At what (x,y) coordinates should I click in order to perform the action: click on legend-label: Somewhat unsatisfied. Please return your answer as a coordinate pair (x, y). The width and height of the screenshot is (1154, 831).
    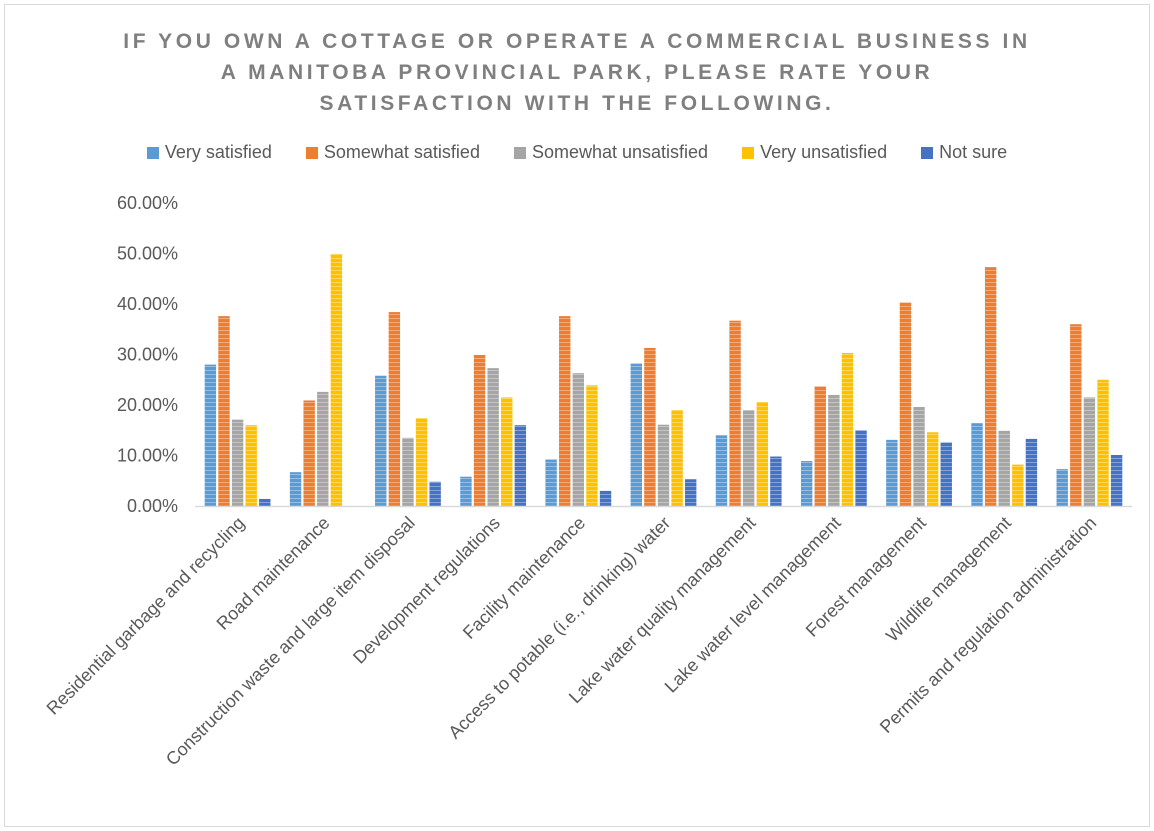
    Looking at the image, I should click on (620, 152).